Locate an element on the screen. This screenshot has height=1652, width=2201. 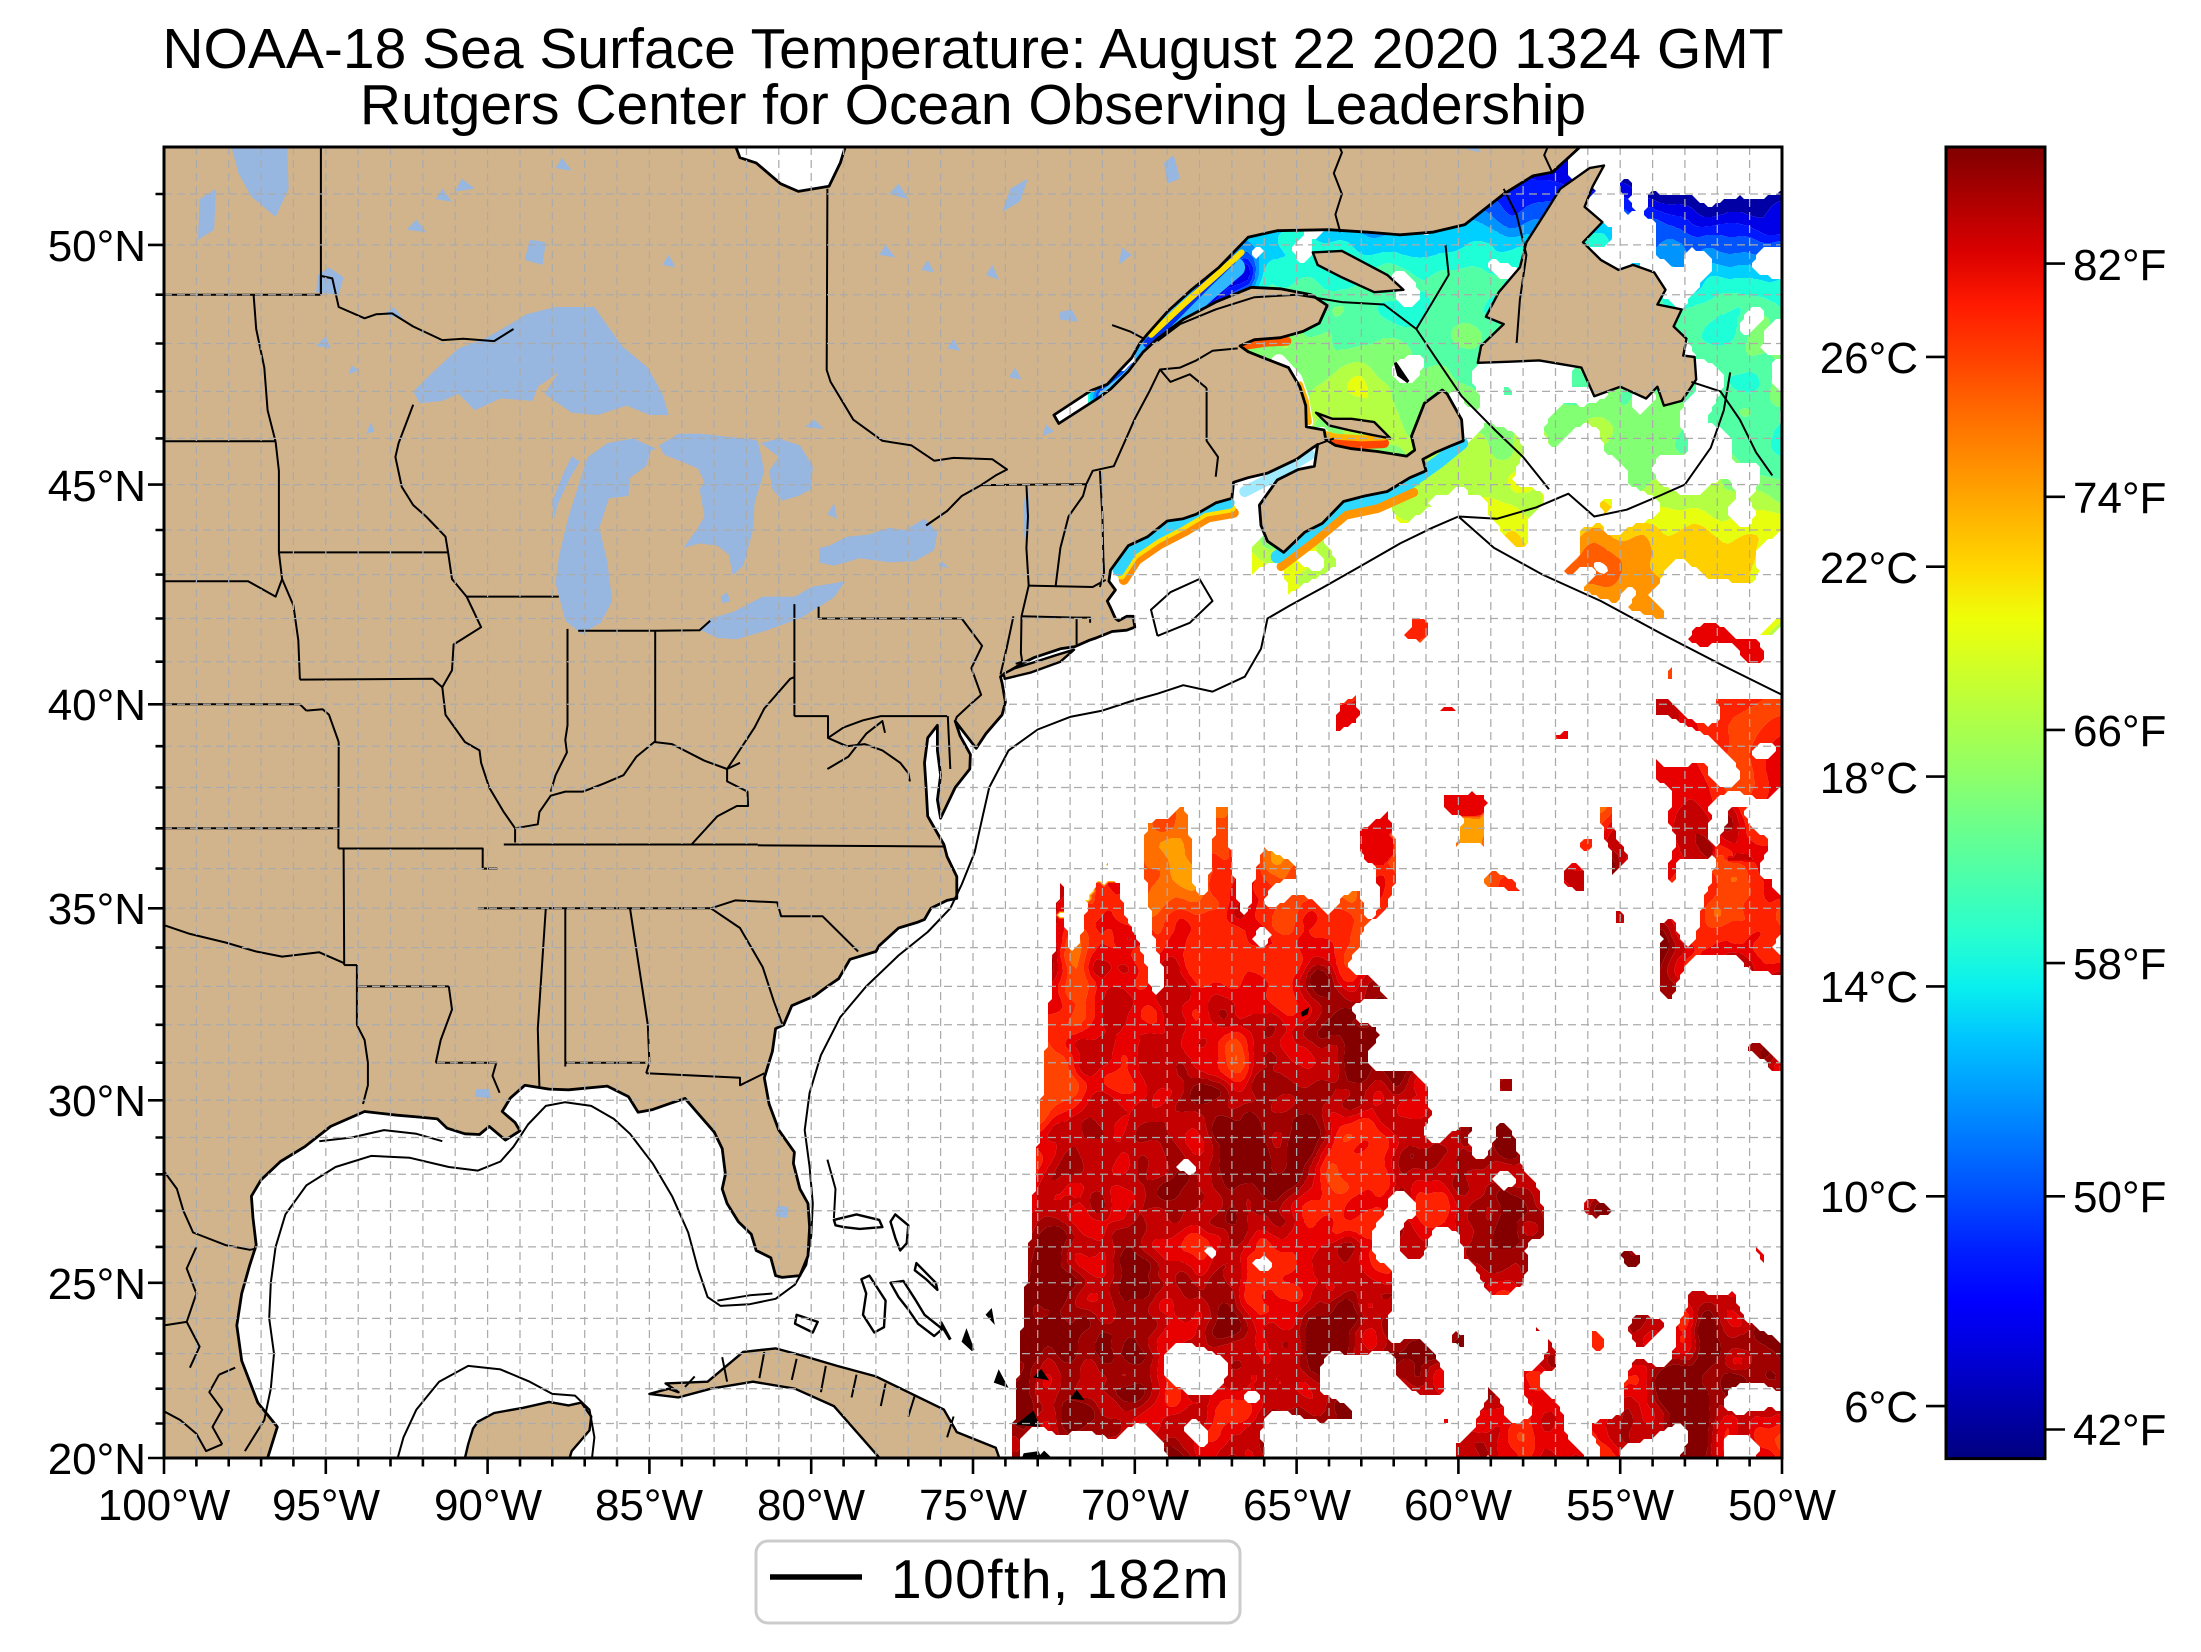
svg-text: 82°F is located at coordinates (2119, 265).